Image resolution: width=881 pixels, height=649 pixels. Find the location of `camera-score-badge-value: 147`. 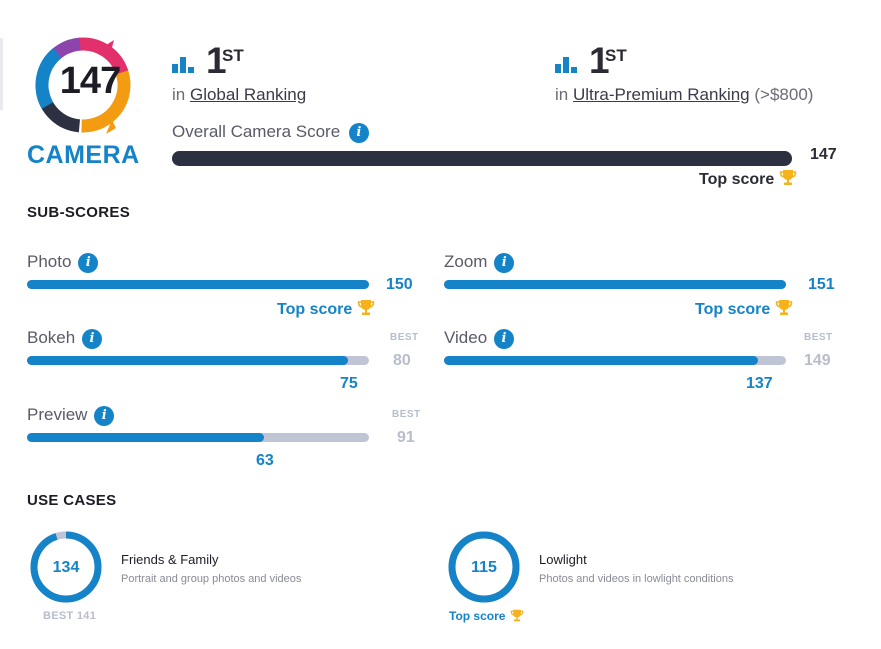

camera-score-badge-value: 147 is located at coordinates (90, 81).